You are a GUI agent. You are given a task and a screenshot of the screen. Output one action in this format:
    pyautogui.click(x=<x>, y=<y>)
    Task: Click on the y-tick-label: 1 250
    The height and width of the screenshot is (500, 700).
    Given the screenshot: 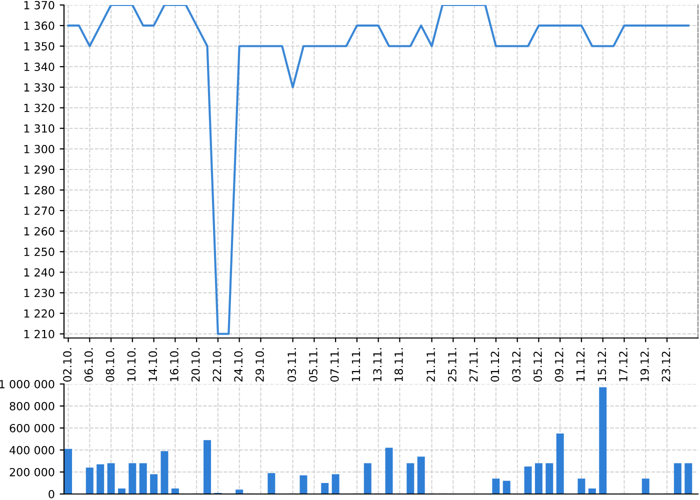 What is the action you would take?
    pyautogui.click(x=39, y=252)
    